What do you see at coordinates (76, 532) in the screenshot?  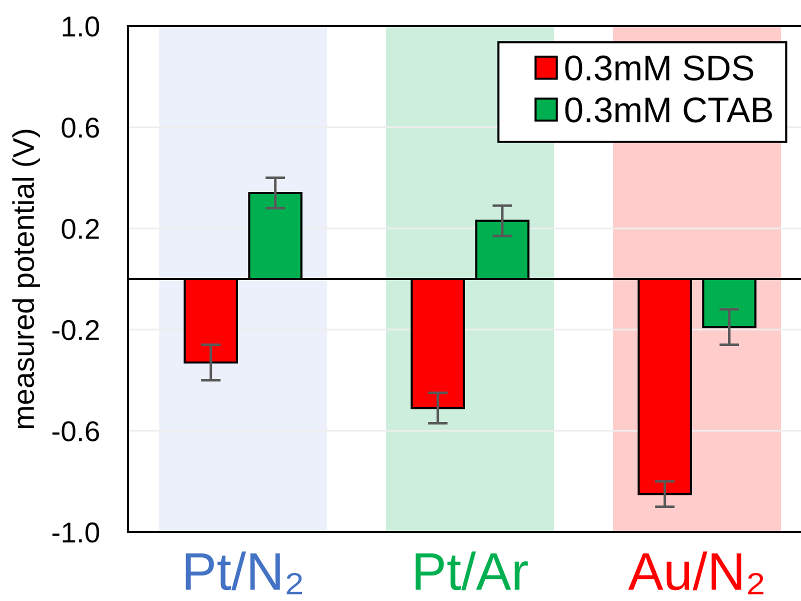 I see `y-tick-label: -1.0` at bounding box center [76, 532].